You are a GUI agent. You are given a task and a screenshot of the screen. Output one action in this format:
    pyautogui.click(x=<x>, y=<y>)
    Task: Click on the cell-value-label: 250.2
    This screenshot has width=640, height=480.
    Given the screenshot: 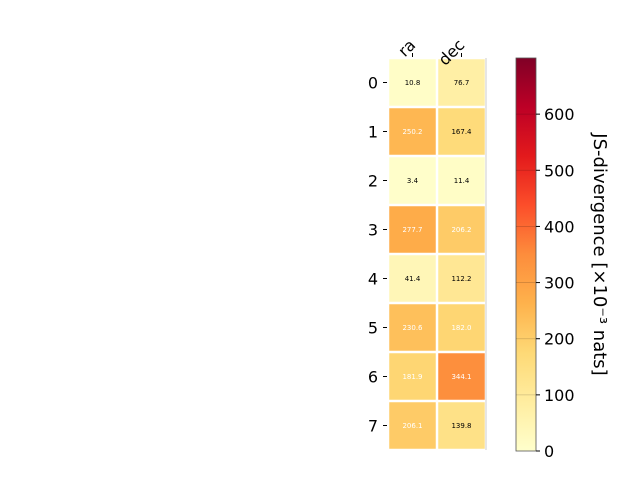 What is the action you would take?
    pyautogui.click(x=412, y=132)
    